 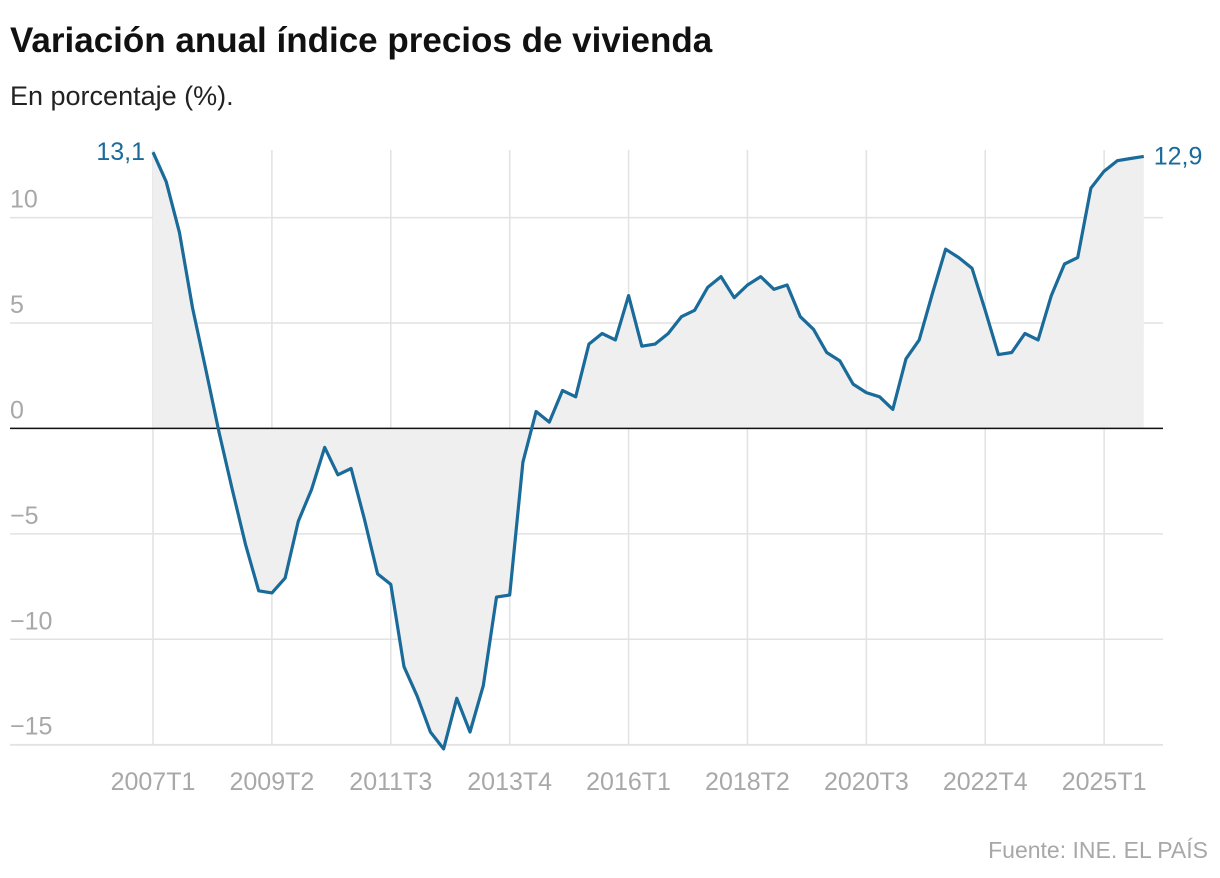 I want to click on y-tick-label: −5, so click(x=24, y=516).